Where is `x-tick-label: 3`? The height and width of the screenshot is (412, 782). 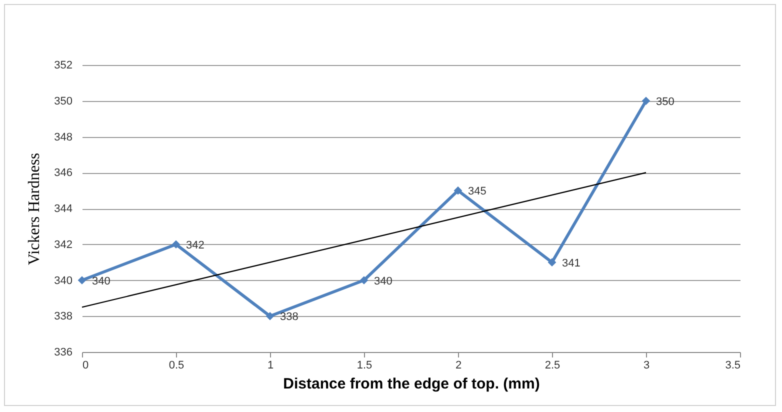 x-tick-label: 3 is located at coordinates (646, 366).